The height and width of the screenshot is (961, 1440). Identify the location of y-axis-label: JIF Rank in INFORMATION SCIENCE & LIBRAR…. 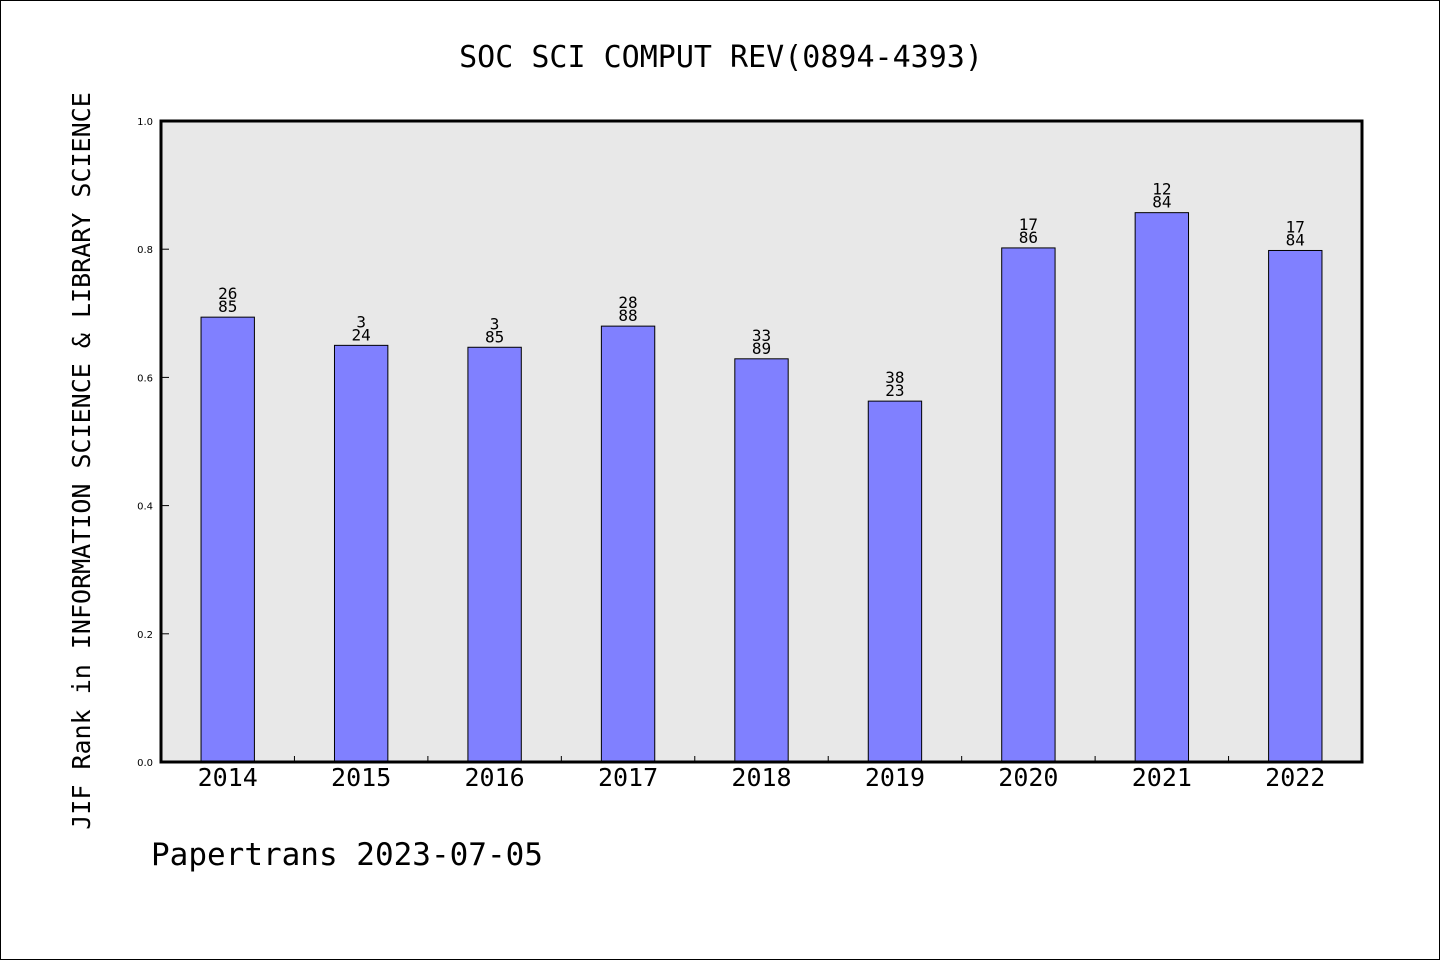
(81, 461).